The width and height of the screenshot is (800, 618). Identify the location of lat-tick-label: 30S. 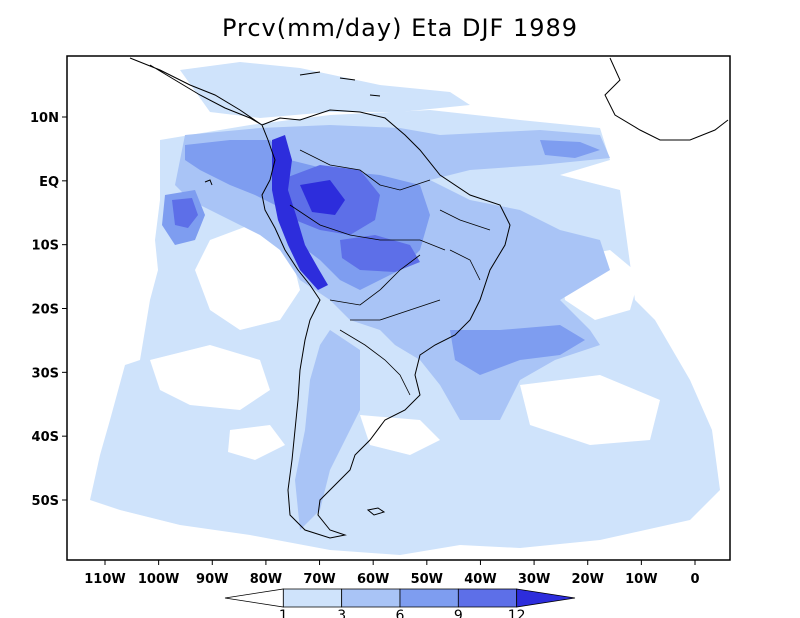
(45, 373).